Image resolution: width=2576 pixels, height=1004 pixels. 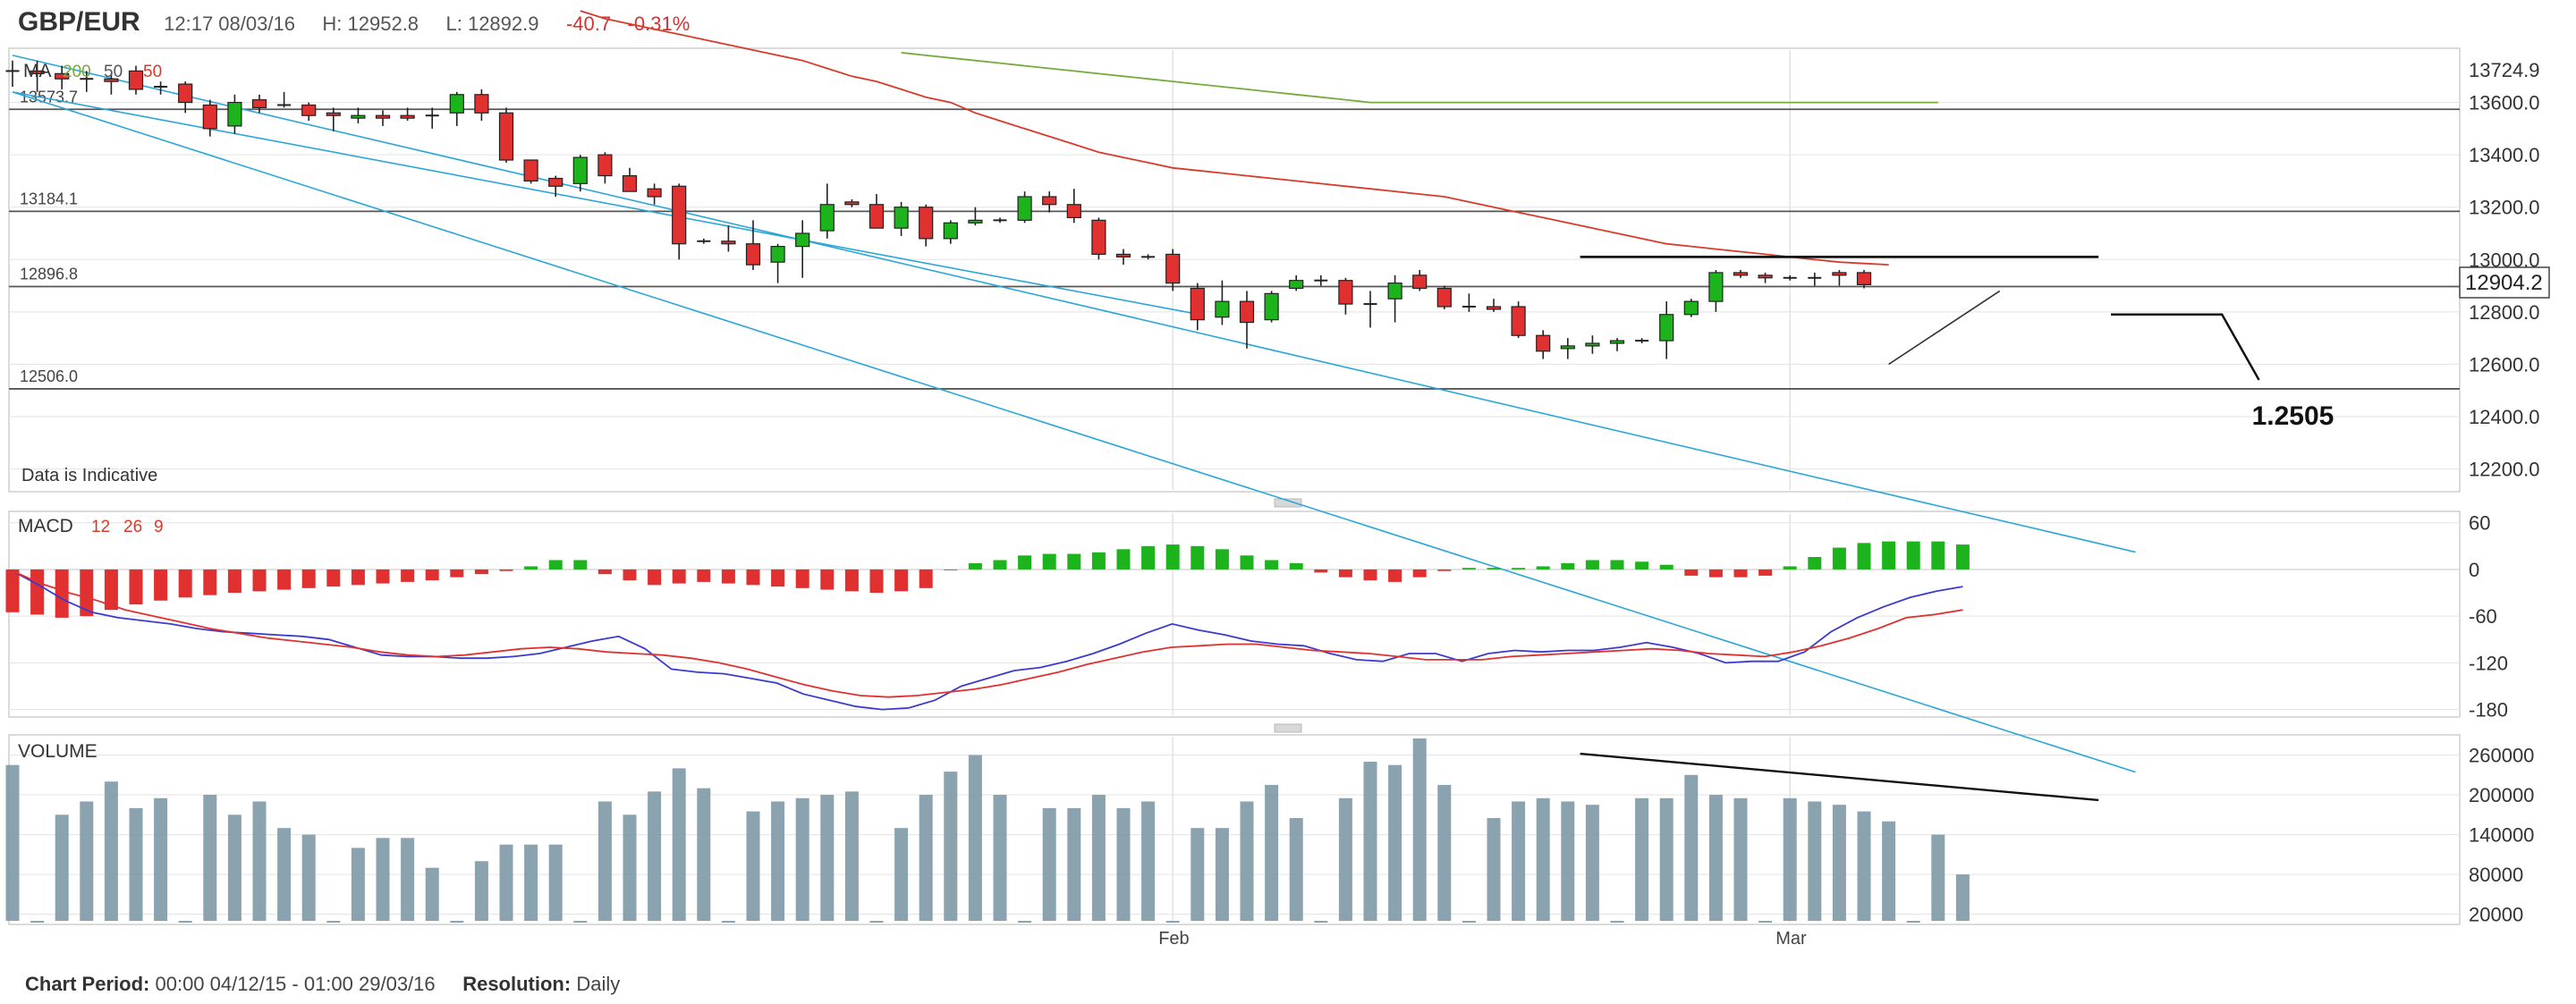 I want to click on macd-title: MACD, so click(x=45, y=526).